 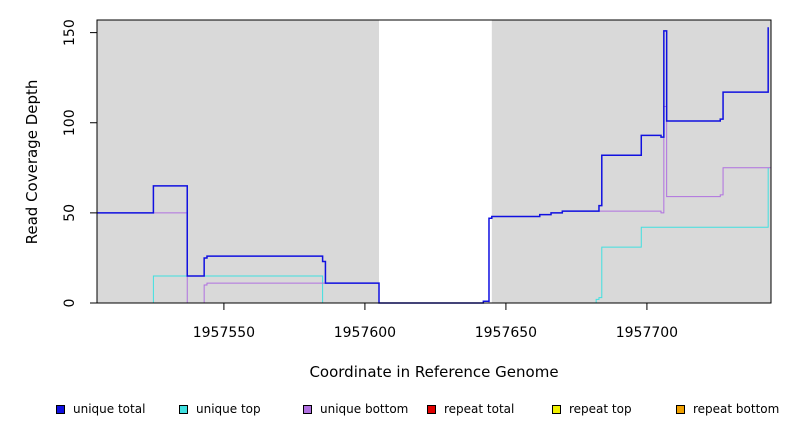 I want to click on x-tick-label: 1957700, so click(x=647, y=333).